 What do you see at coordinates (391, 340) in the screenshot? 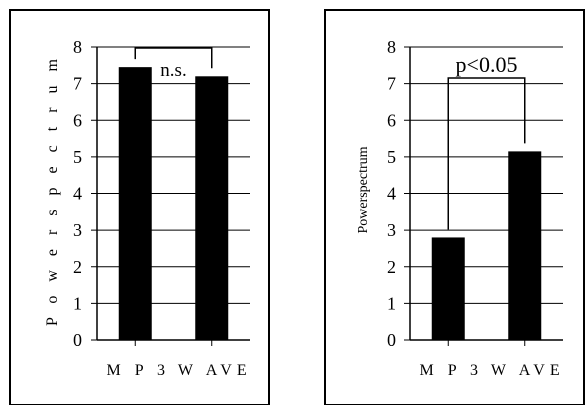
I see `chart-right-ytick-label: 0` at bounding box center [391, 340].